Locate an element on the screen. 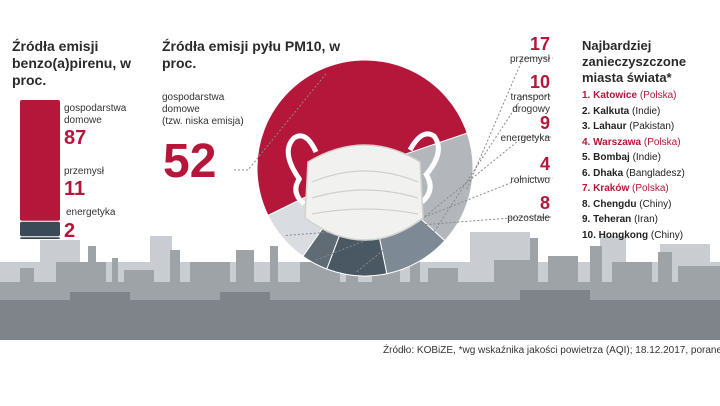  pie-value-household: 52 is located at coordinates (190, 161).